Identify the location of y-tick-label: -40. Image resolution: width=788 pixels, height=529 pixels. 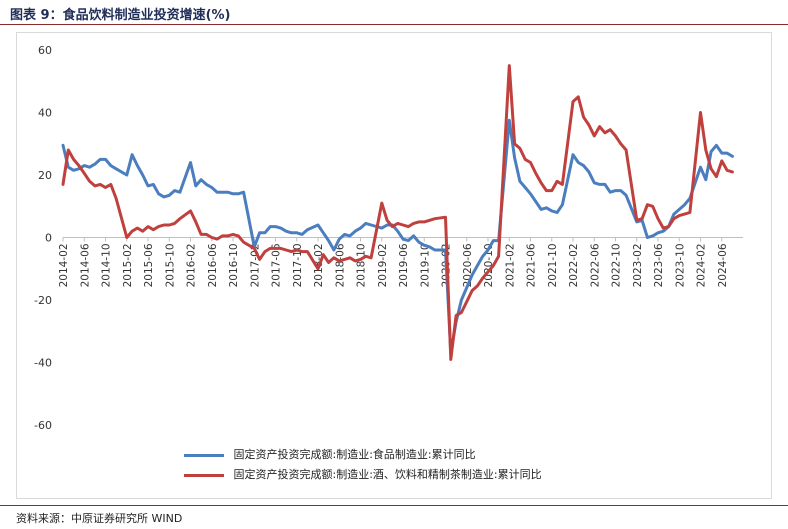
(43, 363).